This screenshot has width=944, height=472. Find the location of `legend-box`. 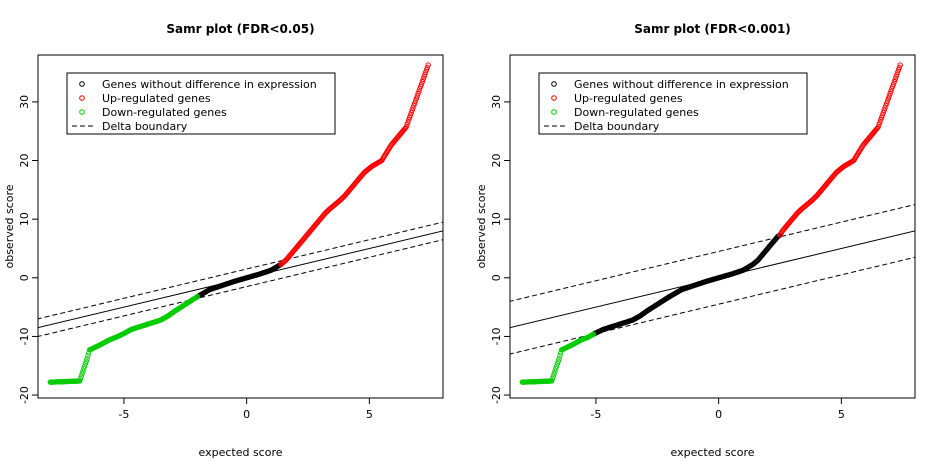

legend-box is located at coordinates (673, 103).